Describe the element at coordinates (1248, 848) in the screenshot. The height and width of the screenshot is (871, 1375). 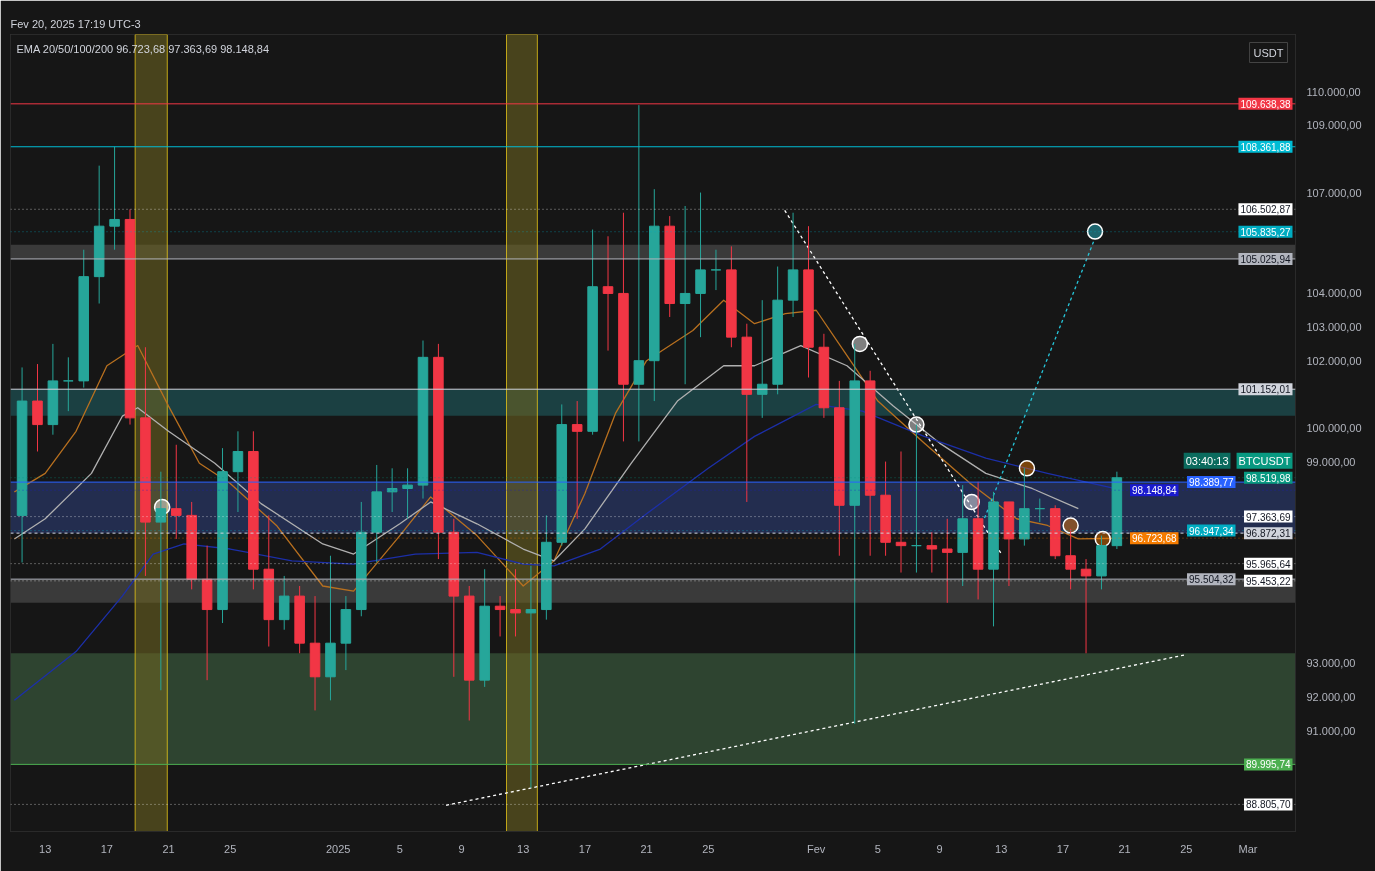
I see `x-tick-label: Mar` at that location.